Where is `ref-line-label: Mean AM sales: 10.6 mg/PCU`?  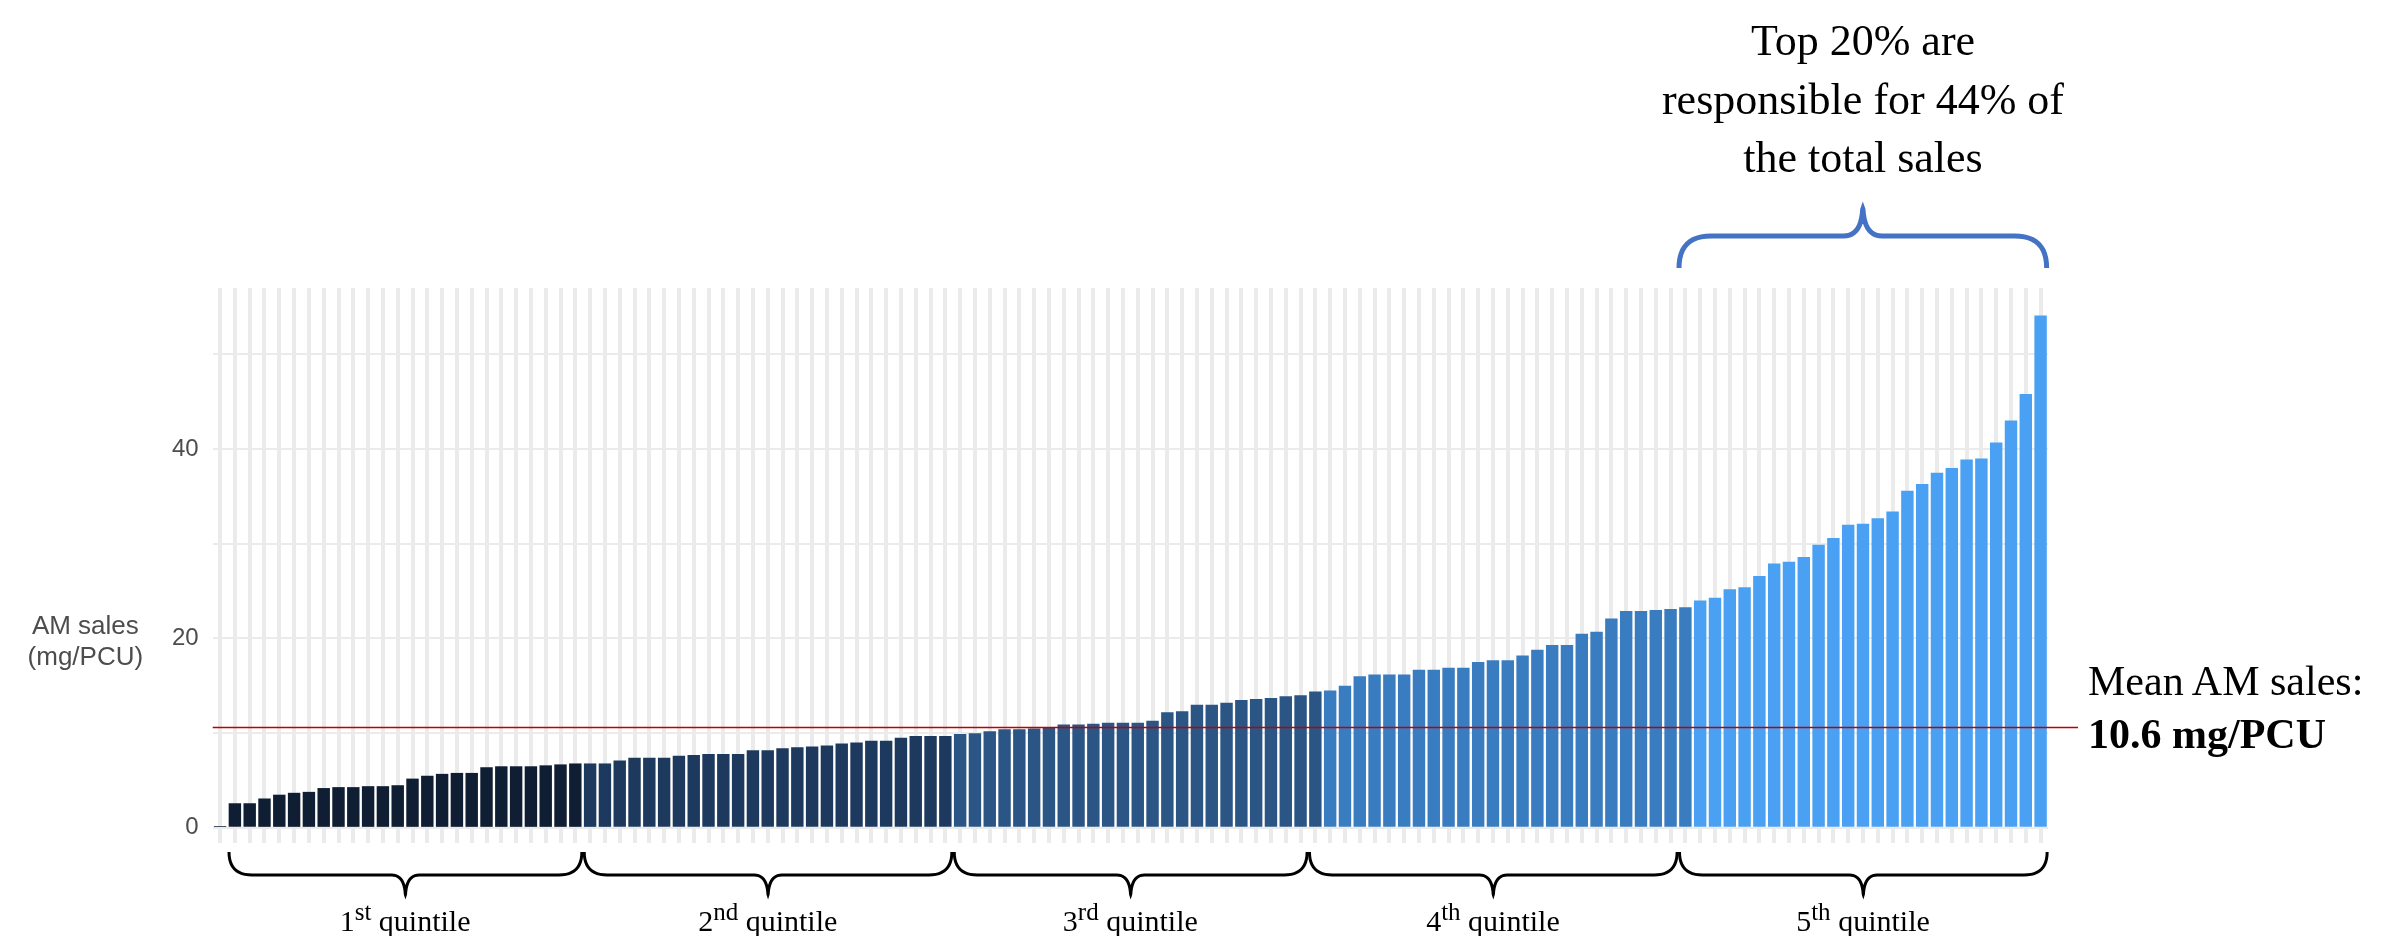 ref-line-label: Mean AM sales: 10.6 mg/PCU is located at coordinates (2226, 708).